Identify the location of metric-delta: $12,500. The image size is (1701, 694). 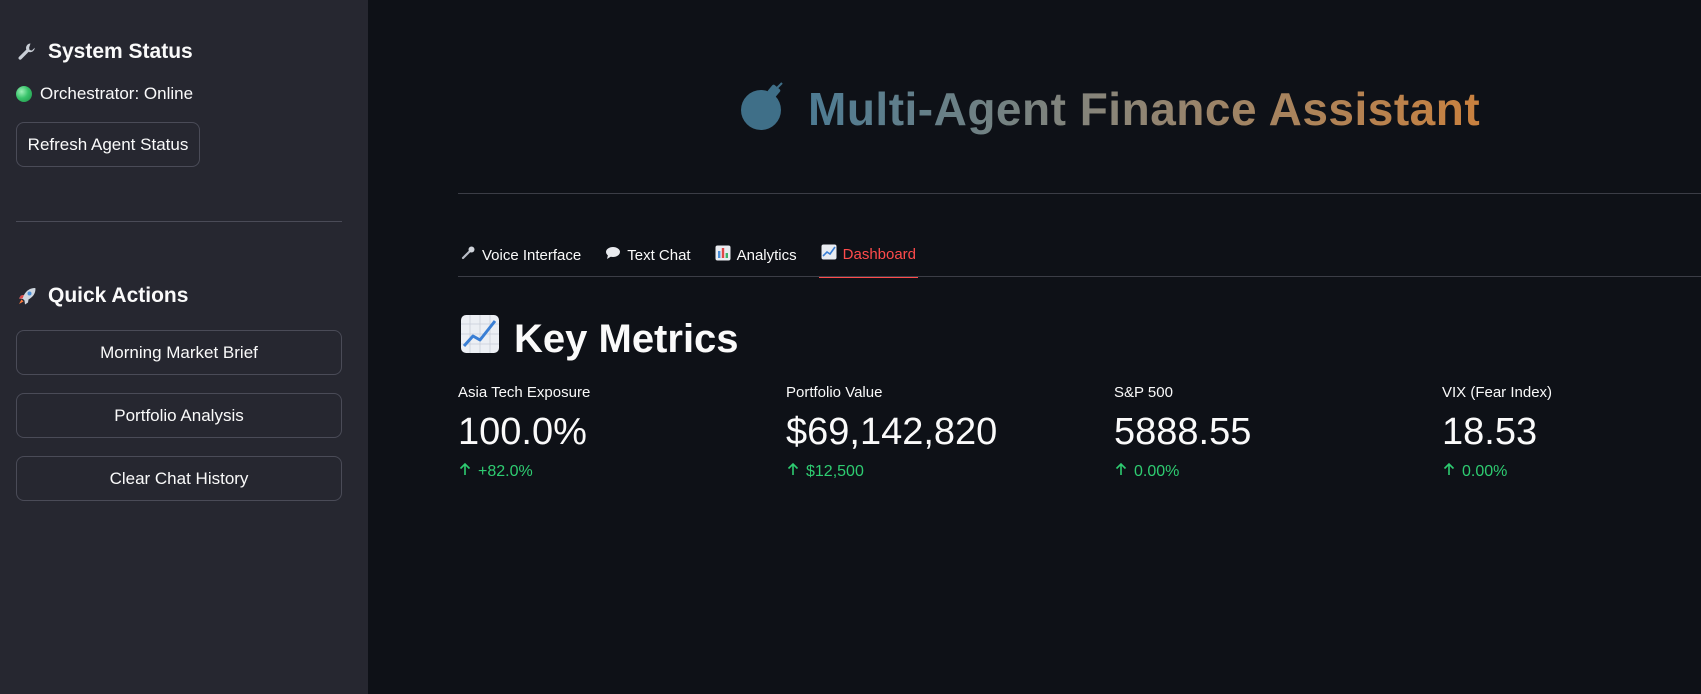
(950, 471).